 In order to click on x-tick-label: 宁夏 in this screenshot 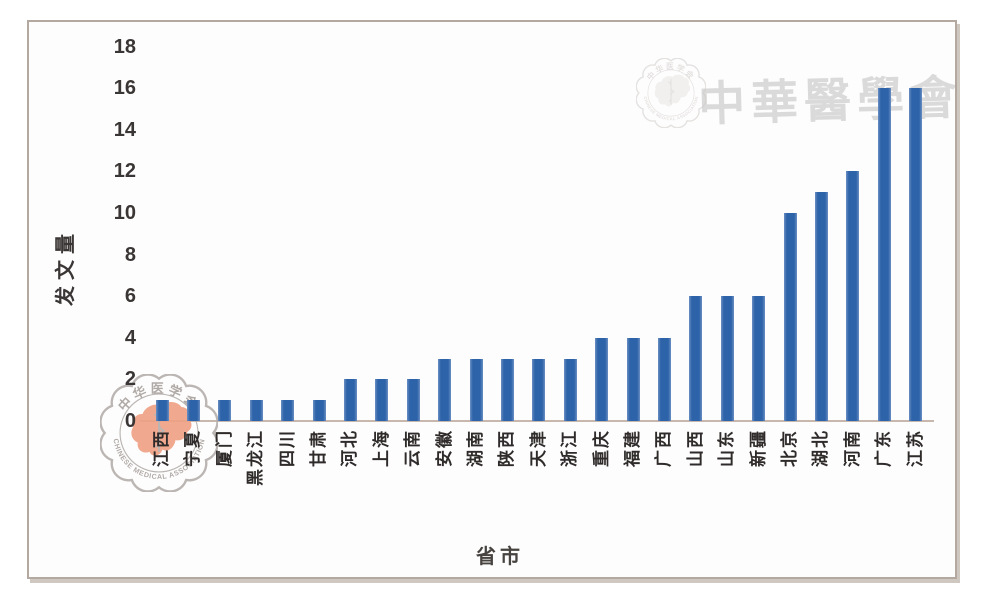, I will do `click(193, 448)`.